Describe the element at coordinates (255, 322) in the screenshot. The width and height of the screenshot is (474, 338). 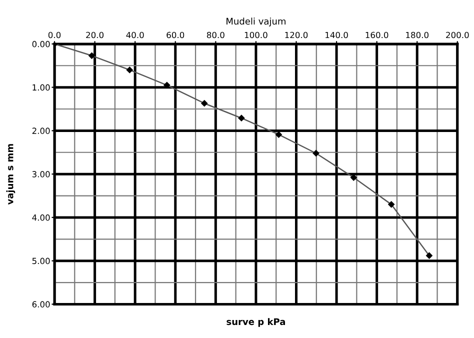
I see `x-axis-title: surve p kPa` at that location.